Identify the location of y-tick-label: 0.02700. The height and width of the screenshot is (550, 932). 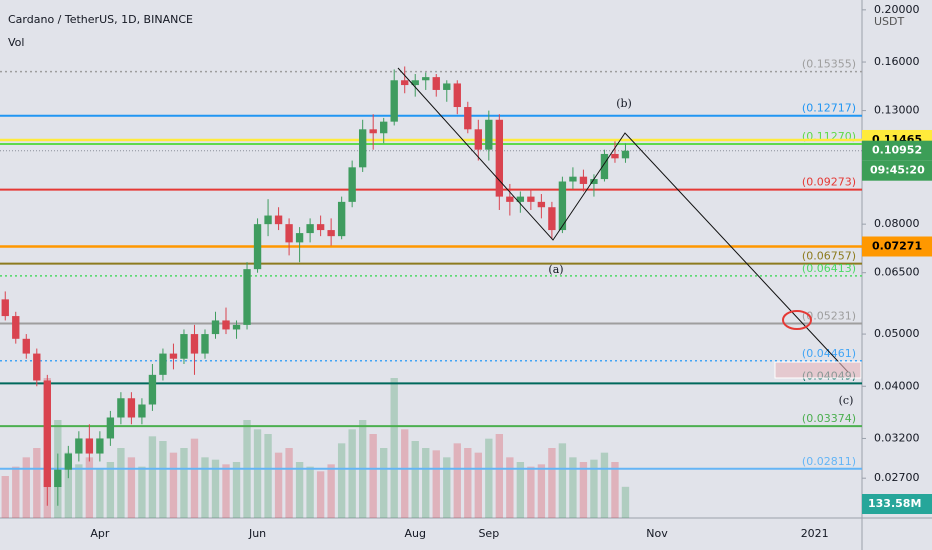
(897, 477).